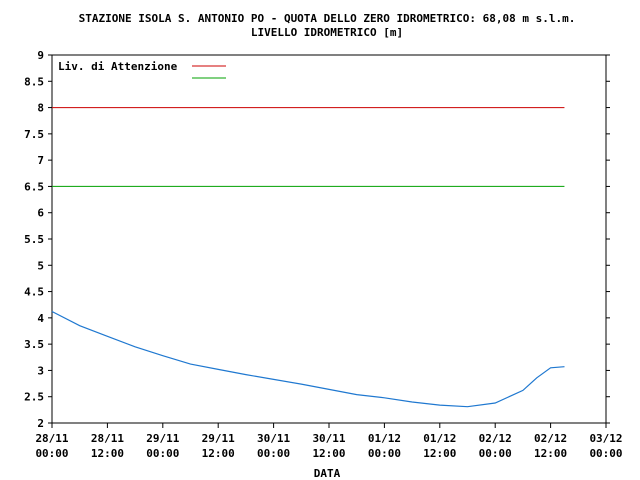 The height and width of the screenshot is (480, 640). I want to click on threshold-lines, so click(308, 147).